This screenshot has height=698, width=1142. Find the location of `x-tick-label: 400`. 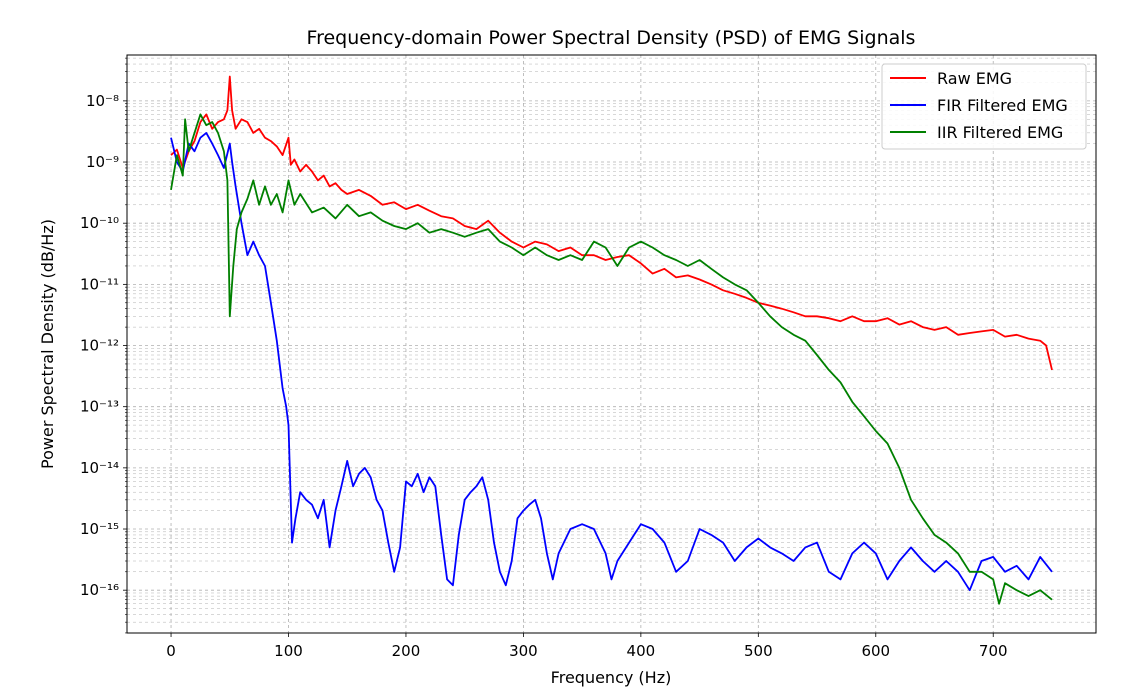

x-tick-label: 400 is located at coordinates (641, 651).